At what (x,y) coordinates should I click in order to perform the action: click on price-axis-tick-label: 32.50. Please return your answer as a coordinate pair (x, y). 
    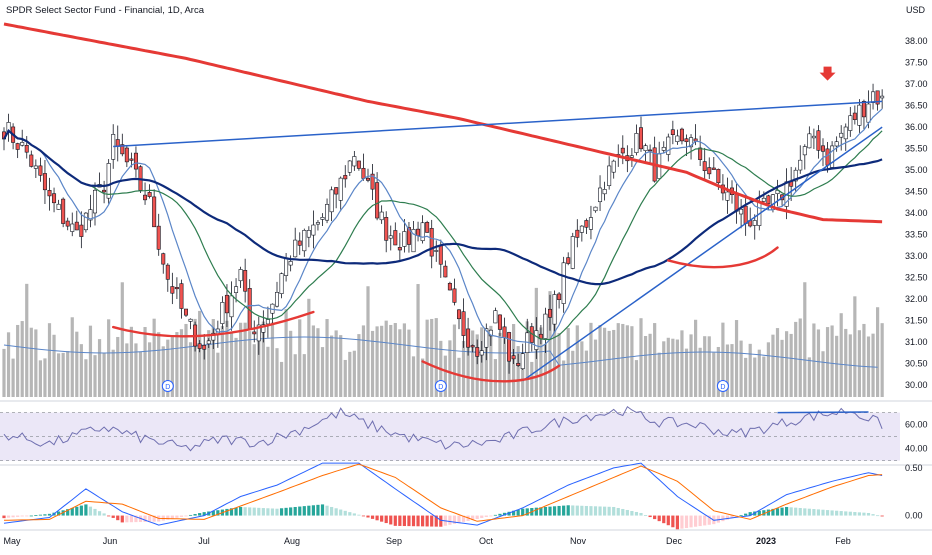
    Looking at the image, I should click on (916, 278).